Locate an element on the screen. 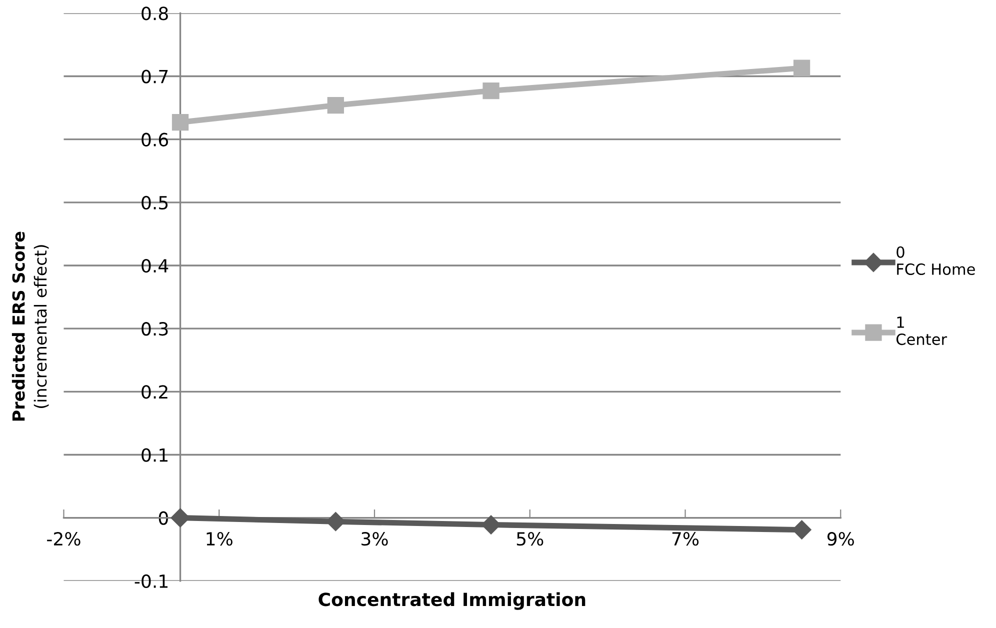 This screenshot has height=628, width=996. x-tick-label: 7% is located at coordinates (685, 539).